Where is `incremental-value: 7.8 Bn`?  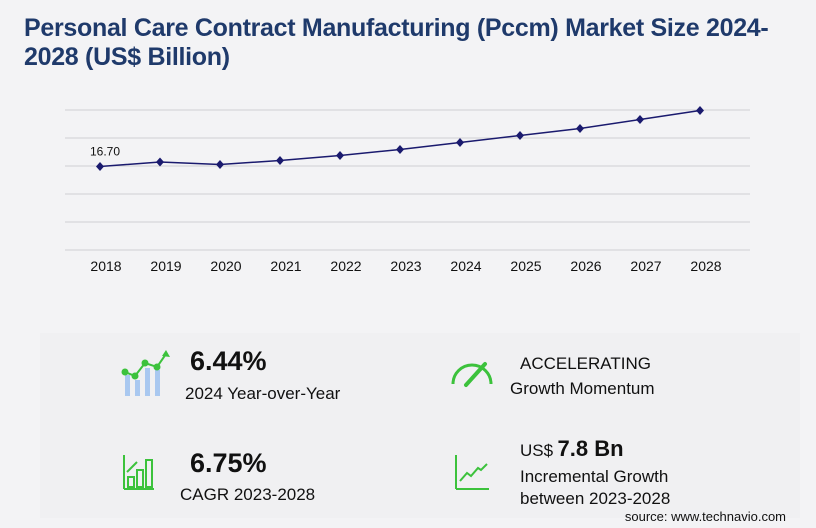 incremental-value: 7.8 Bn is located at coordinates (590, 448).